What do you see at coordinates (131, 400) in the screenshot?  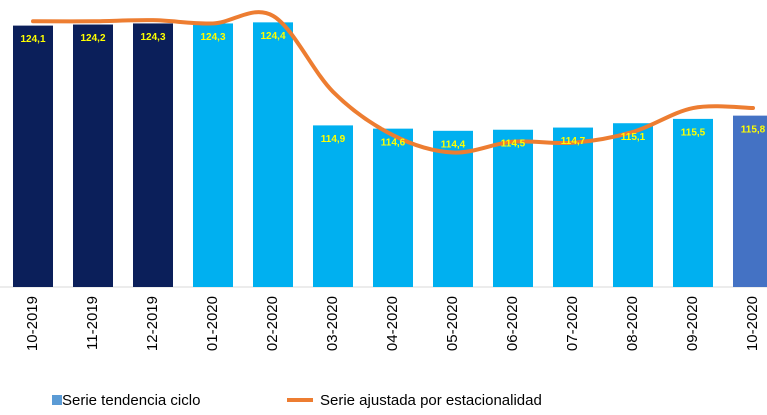 I see `legend-label: Serie tendencia ciclo` at bounding box center [131, 400].